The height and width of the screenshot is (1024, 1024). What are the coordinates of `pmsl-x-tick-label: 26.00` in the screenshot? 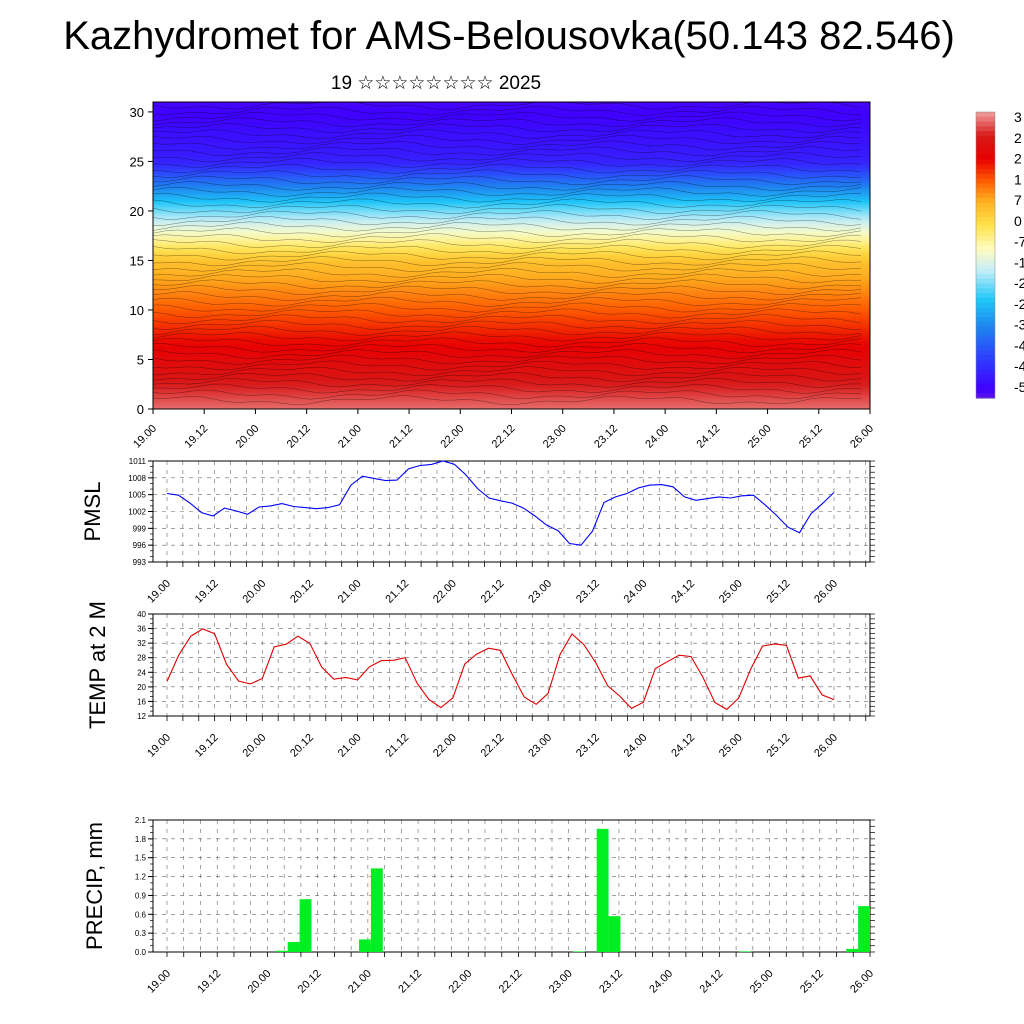 It's located at (826, 592).